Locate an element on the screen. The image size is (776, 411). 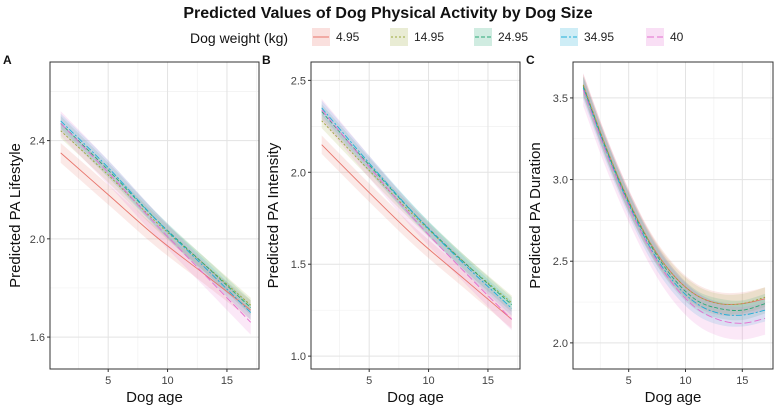
legend: Dog weight (kg) 4.95 14.95 24.95 34.95 40 is located at coordinates (437, 37).